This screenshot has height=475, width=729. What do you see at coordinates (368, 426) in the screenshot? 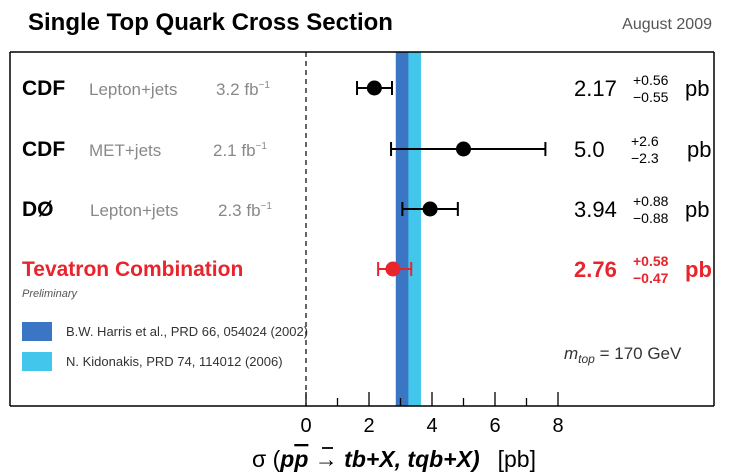
I see `x-tick-label: 2` at bounding box center [368, 426].